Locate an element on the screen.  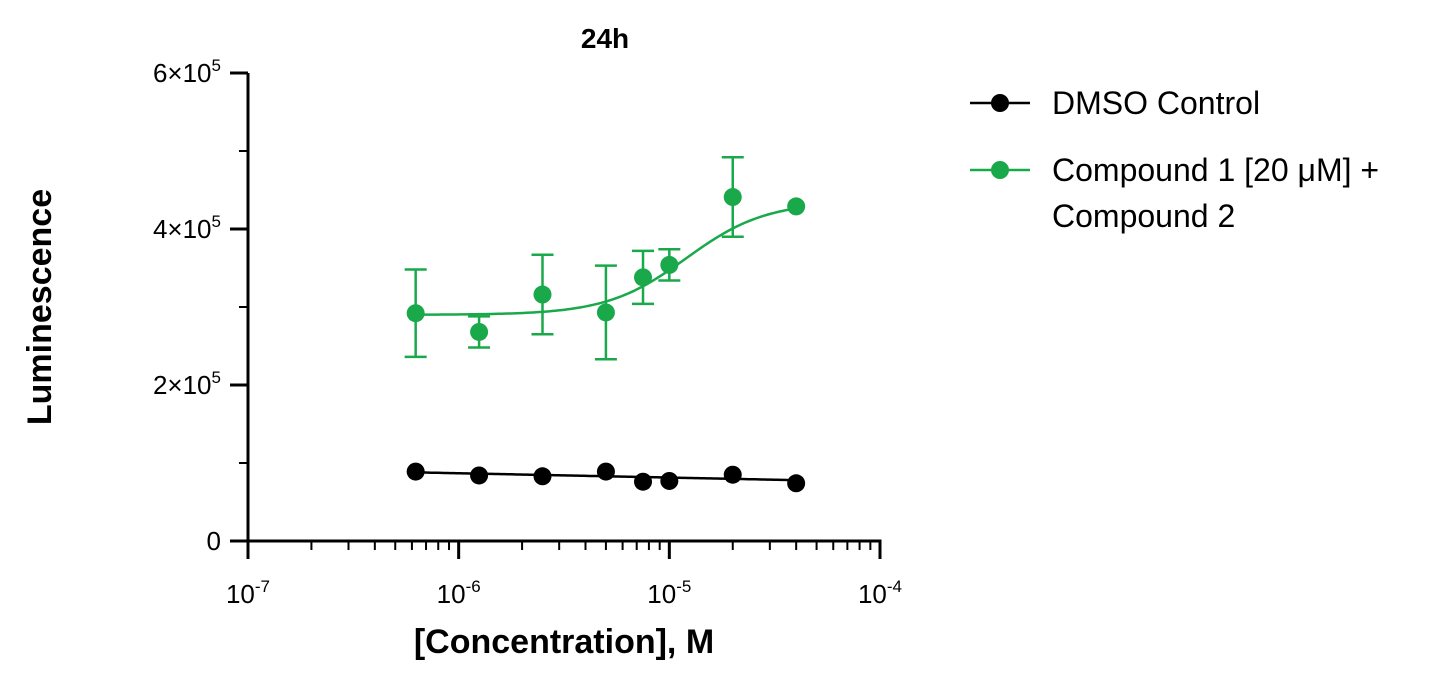
chart-title: 24h is located at coordinates (605, 38).